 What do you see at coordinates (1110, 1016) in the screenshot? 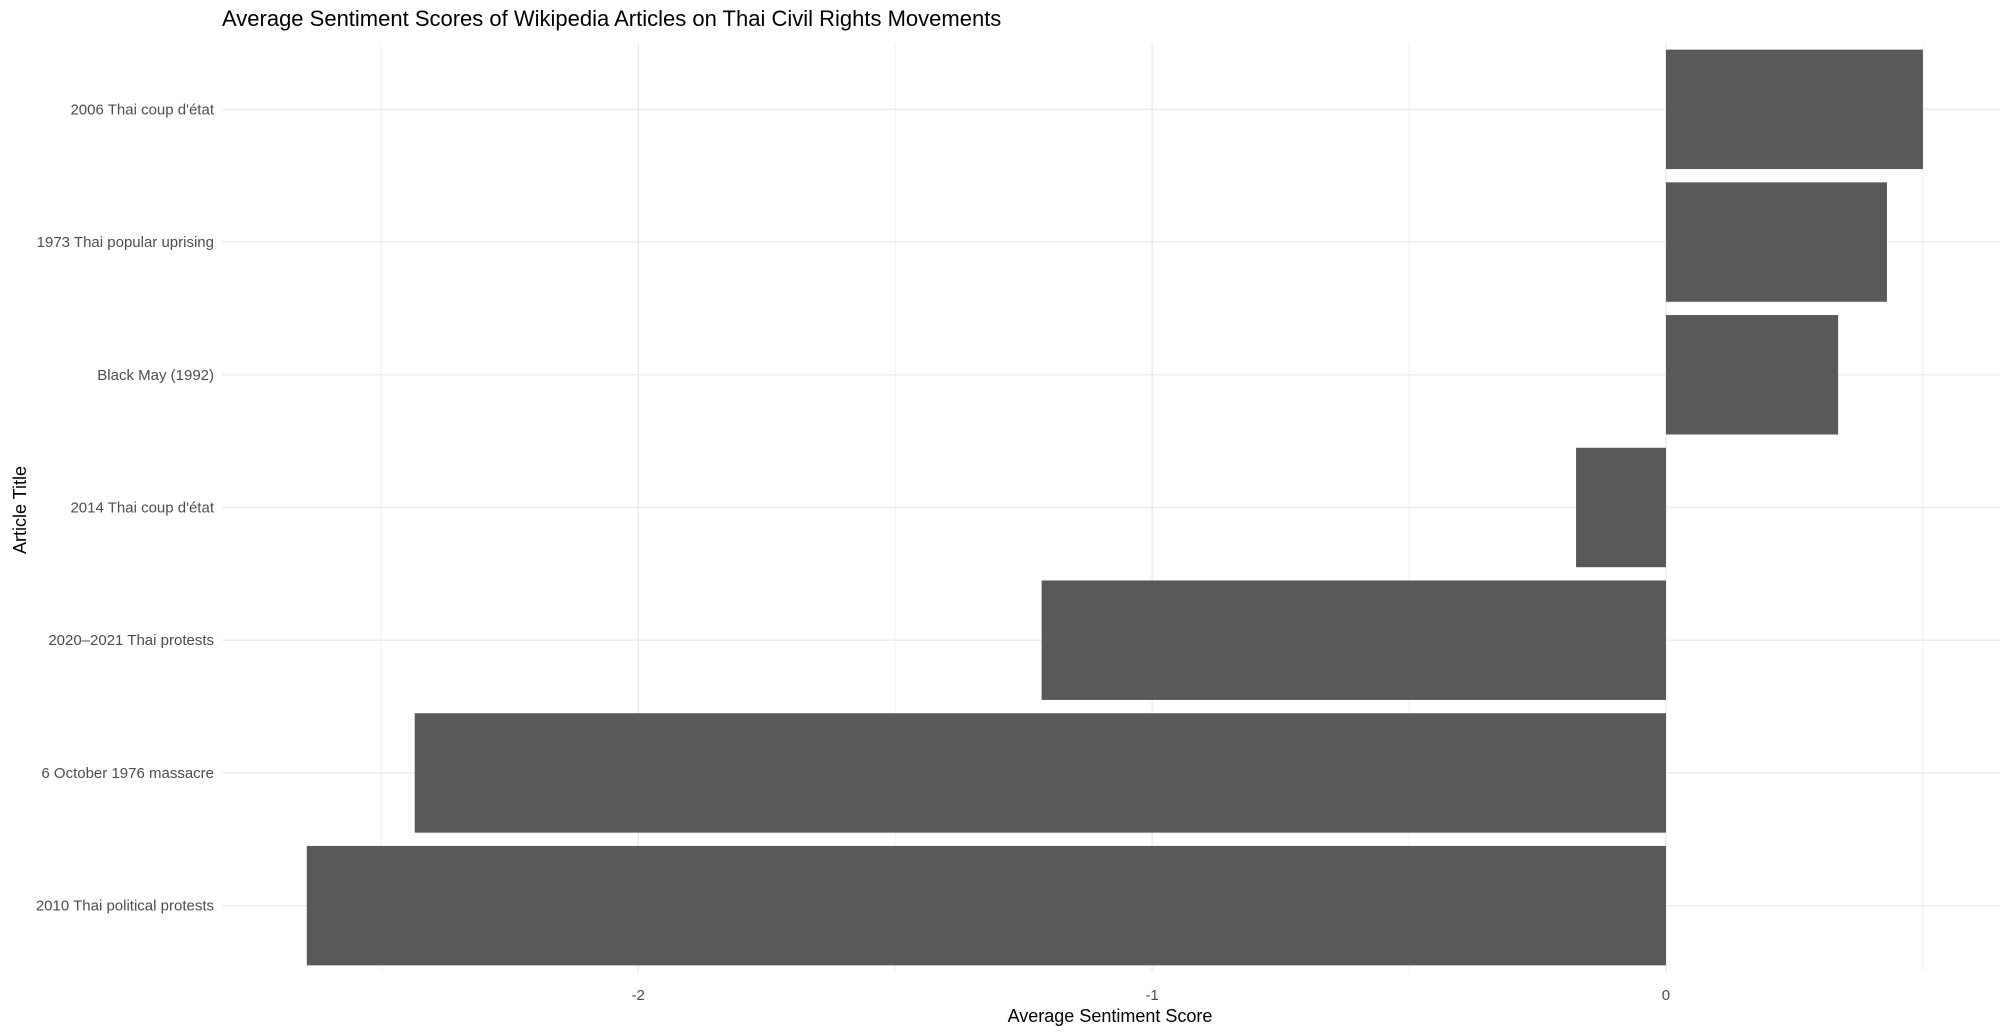
I see `x-axis-title: Average Sentiment Score` at bounding box center [1110, 1016].